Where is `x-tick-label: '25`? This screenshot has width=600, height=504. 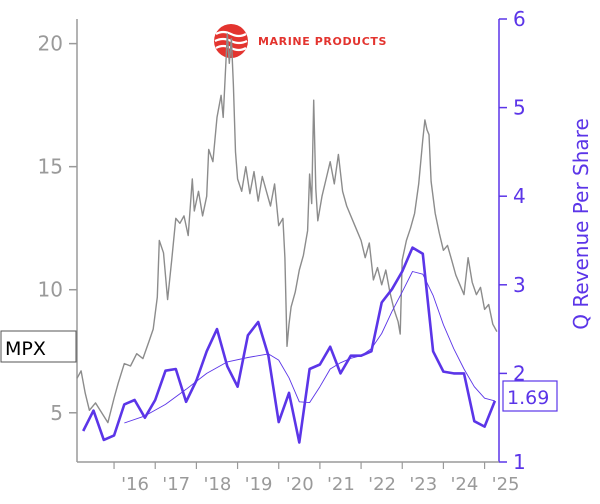
x-tick-label: '25 is located at coordinates (506, 484).